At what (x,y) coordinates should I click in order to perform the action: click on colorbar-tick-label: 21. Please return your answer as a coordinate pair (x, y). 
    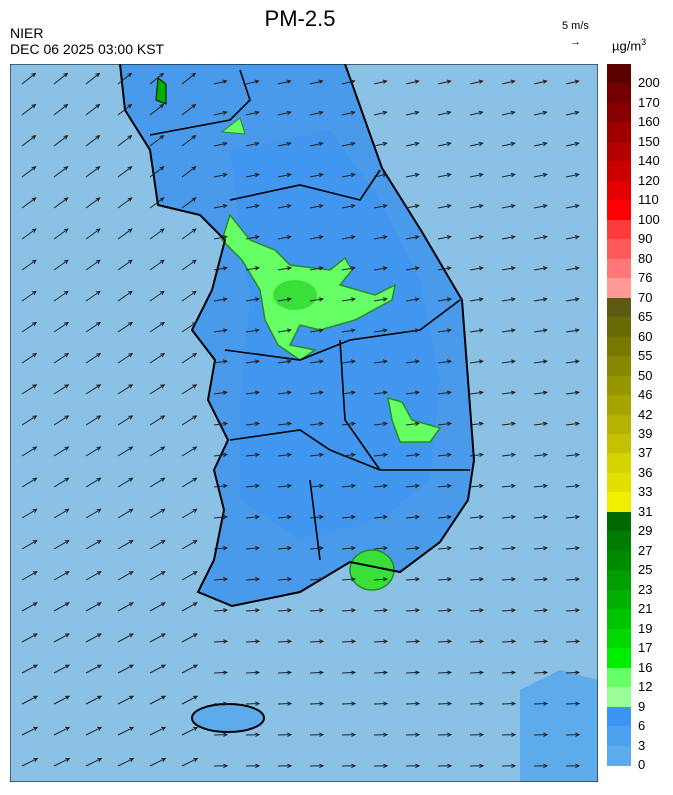
    Looking at the image, I should click on (645, 609).